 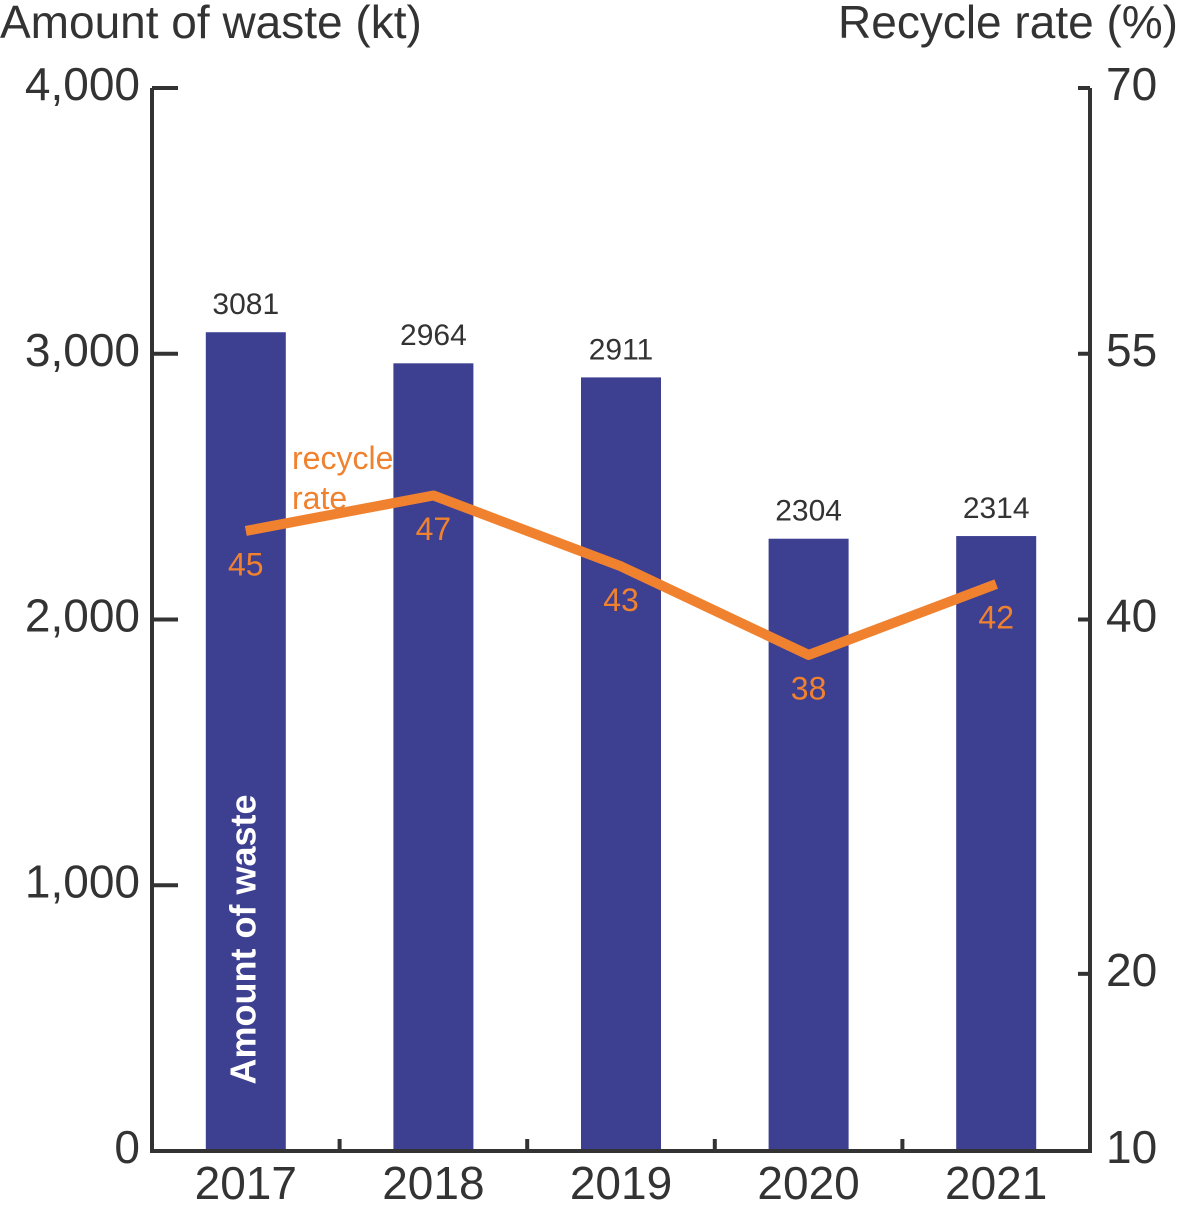 I want to click on y-axis-title: Amount of waste (kt), so click(x=211, y=24).